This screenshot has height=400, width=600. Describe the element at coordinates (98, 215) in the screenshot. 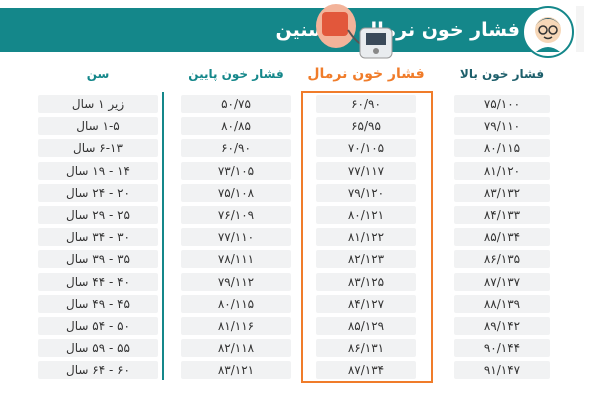

I see `table-cell: ۲۵ - ۲۹ سال` at that location.